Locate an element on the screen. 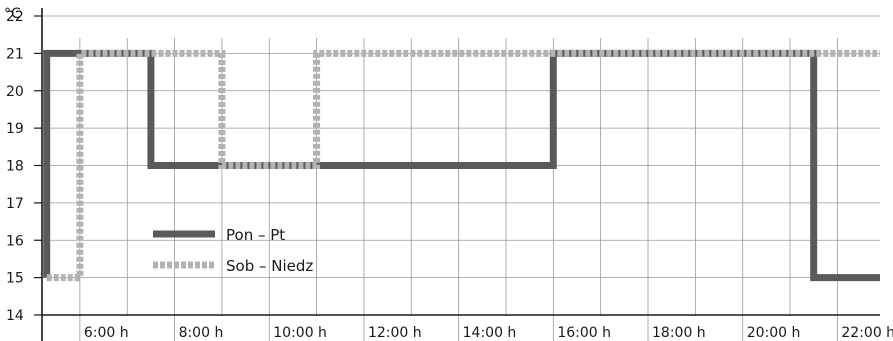  legend-label: Sob – Niedz is located at coordinates (269, 266).